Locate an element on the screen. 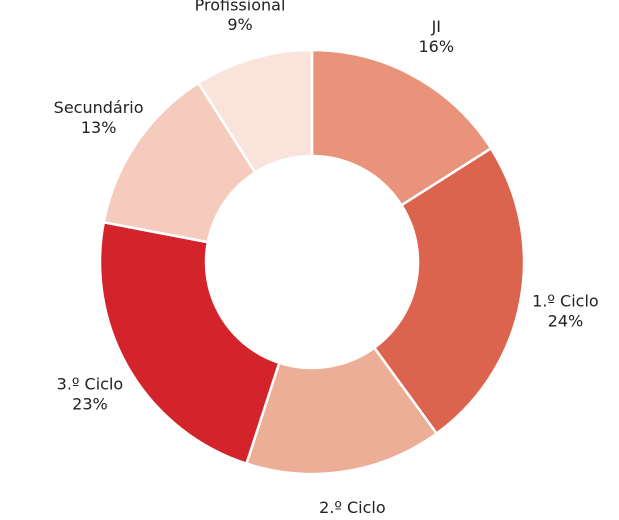  slice-value: 24% is located at coordinates (566, 320).